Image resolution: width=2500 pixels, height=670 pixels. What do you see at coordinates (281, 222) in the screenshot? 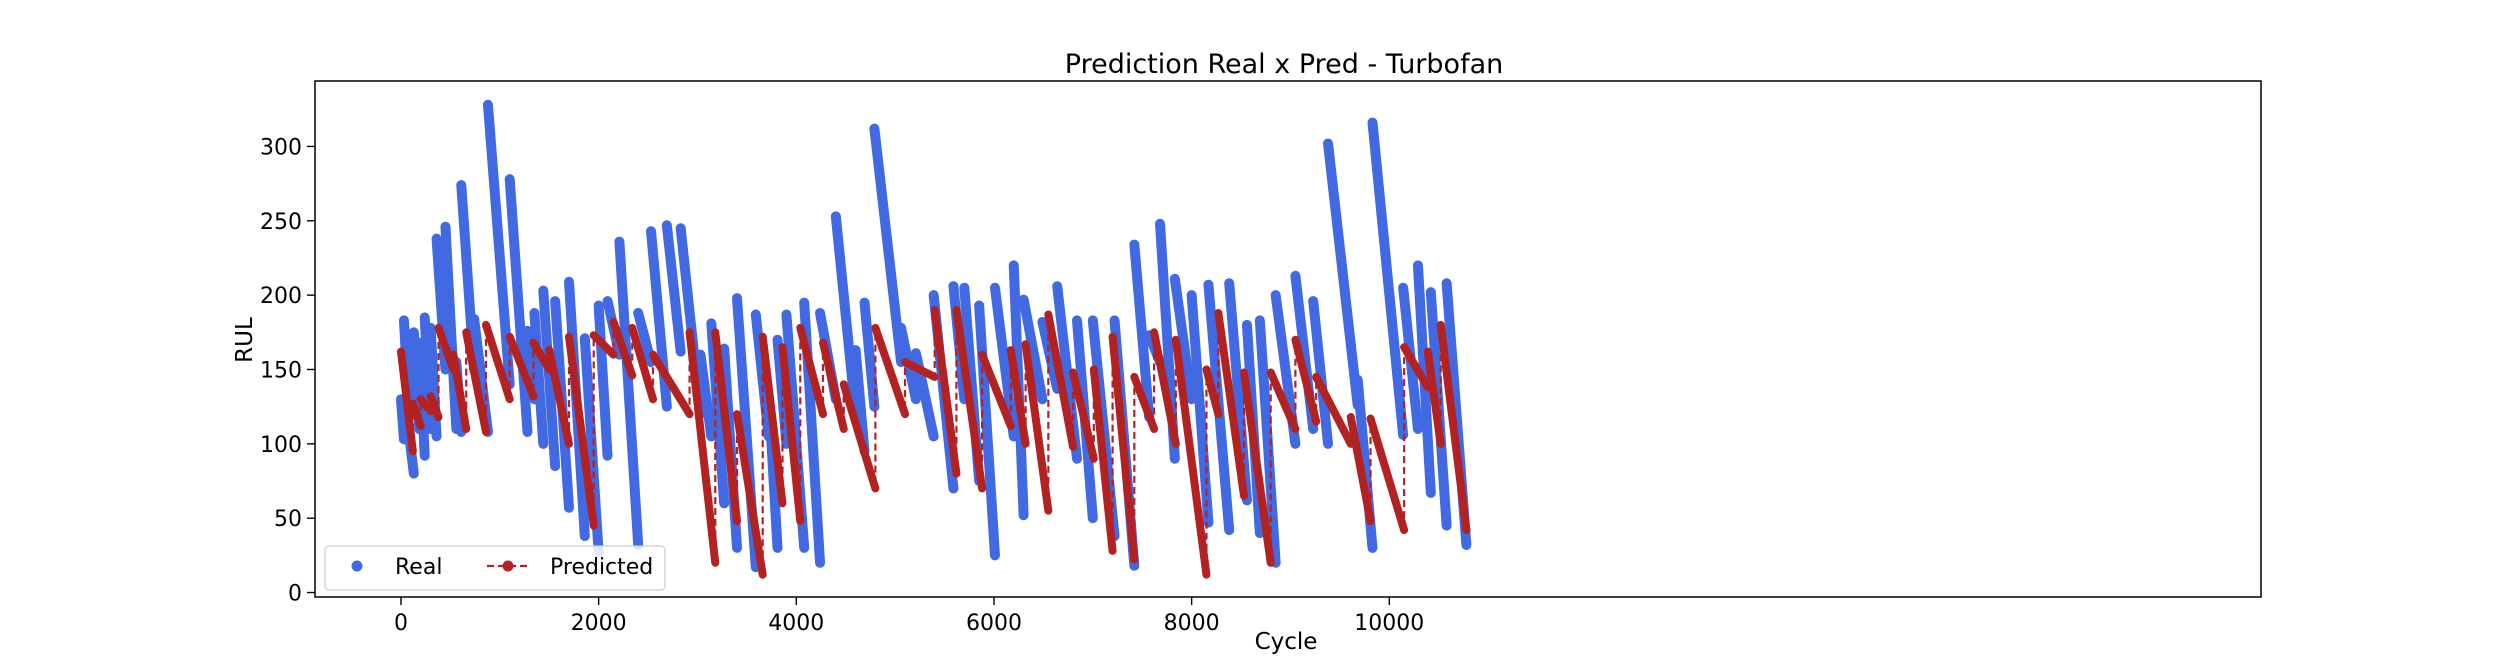
I see `y-tick-label: 250` at bounding box center [281, 222].